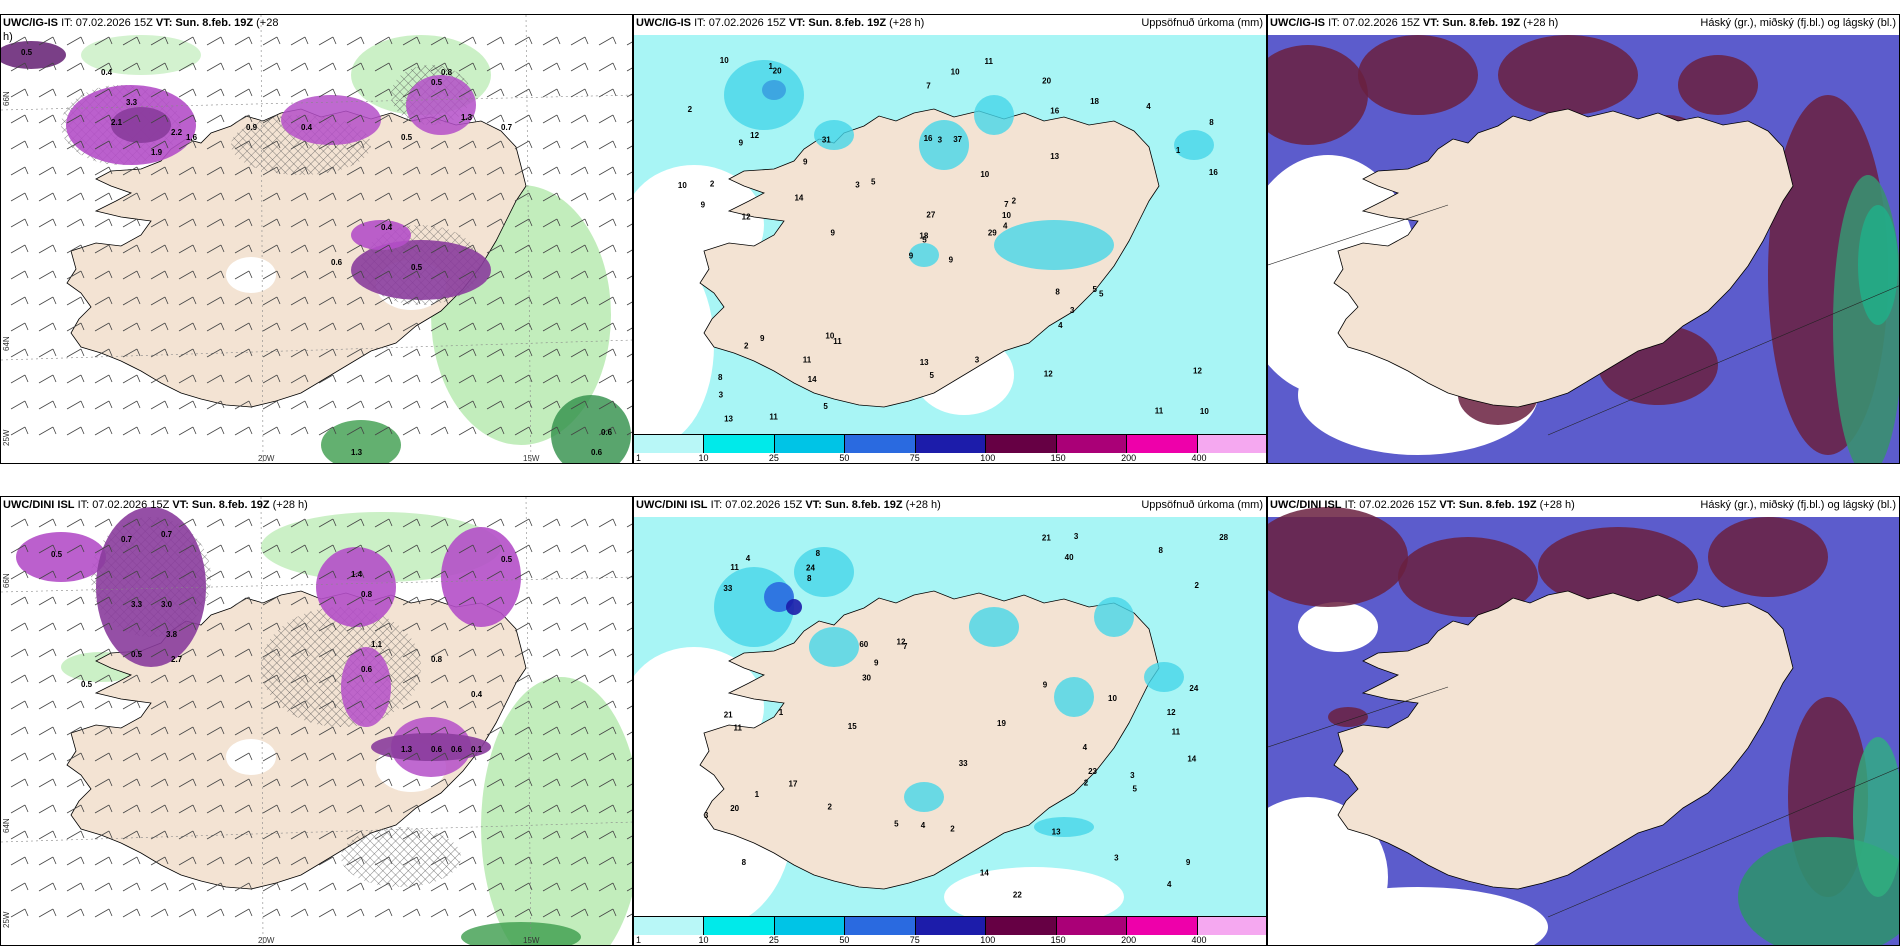 The height and width of the screenshot is (950, 1900). I want to click on precip-value: 7, so click(928, 85).